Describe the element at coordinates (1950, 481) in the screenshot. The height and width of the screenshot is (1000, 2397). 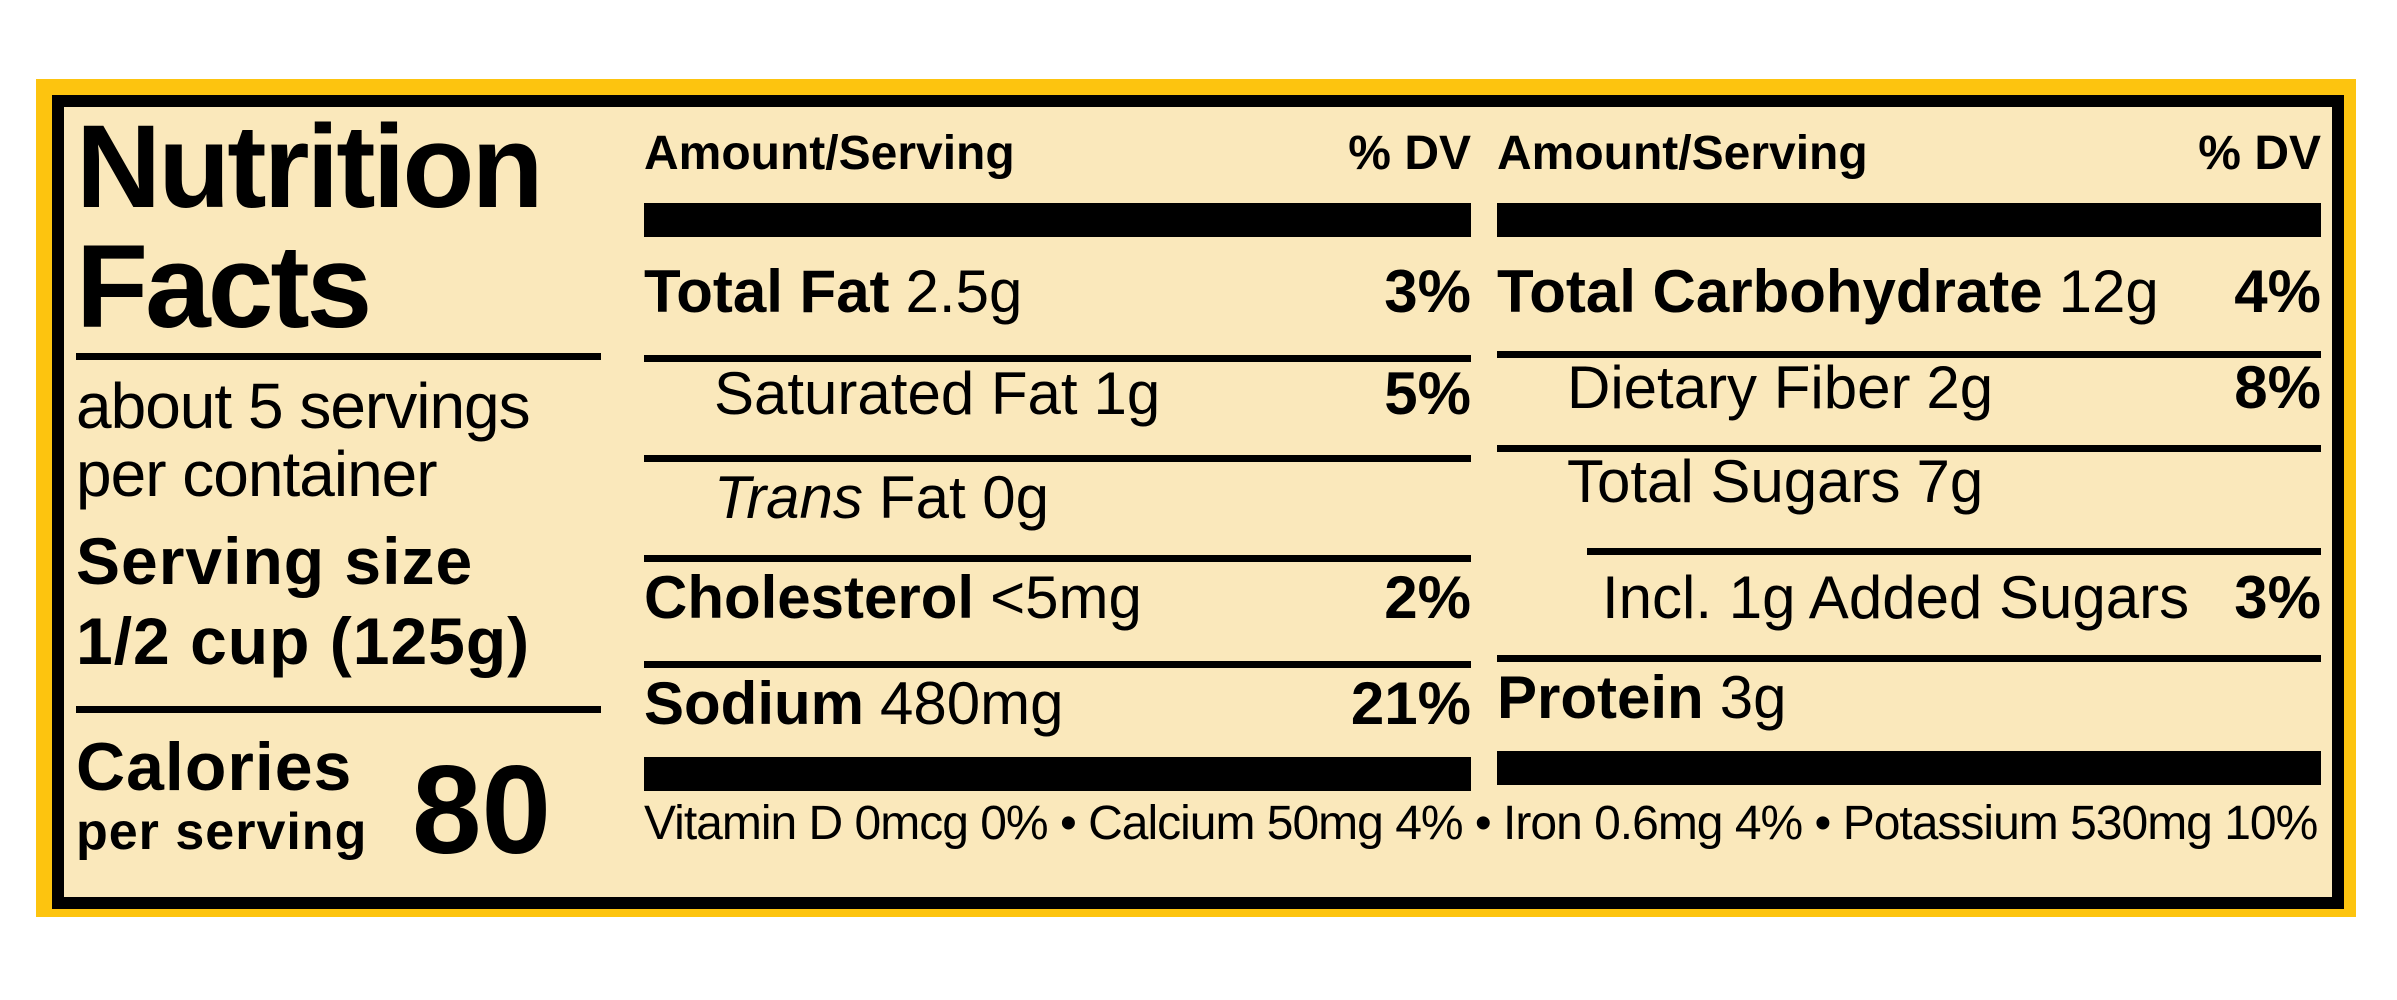
I see `nutrient-amount: 7g` at that location.